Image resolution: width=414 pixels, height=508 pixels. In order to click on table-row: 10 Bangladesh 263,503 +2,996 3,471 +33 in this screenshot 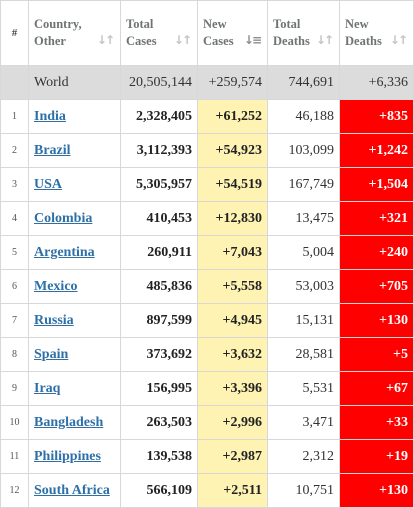, I will do `click(207, 422)`.